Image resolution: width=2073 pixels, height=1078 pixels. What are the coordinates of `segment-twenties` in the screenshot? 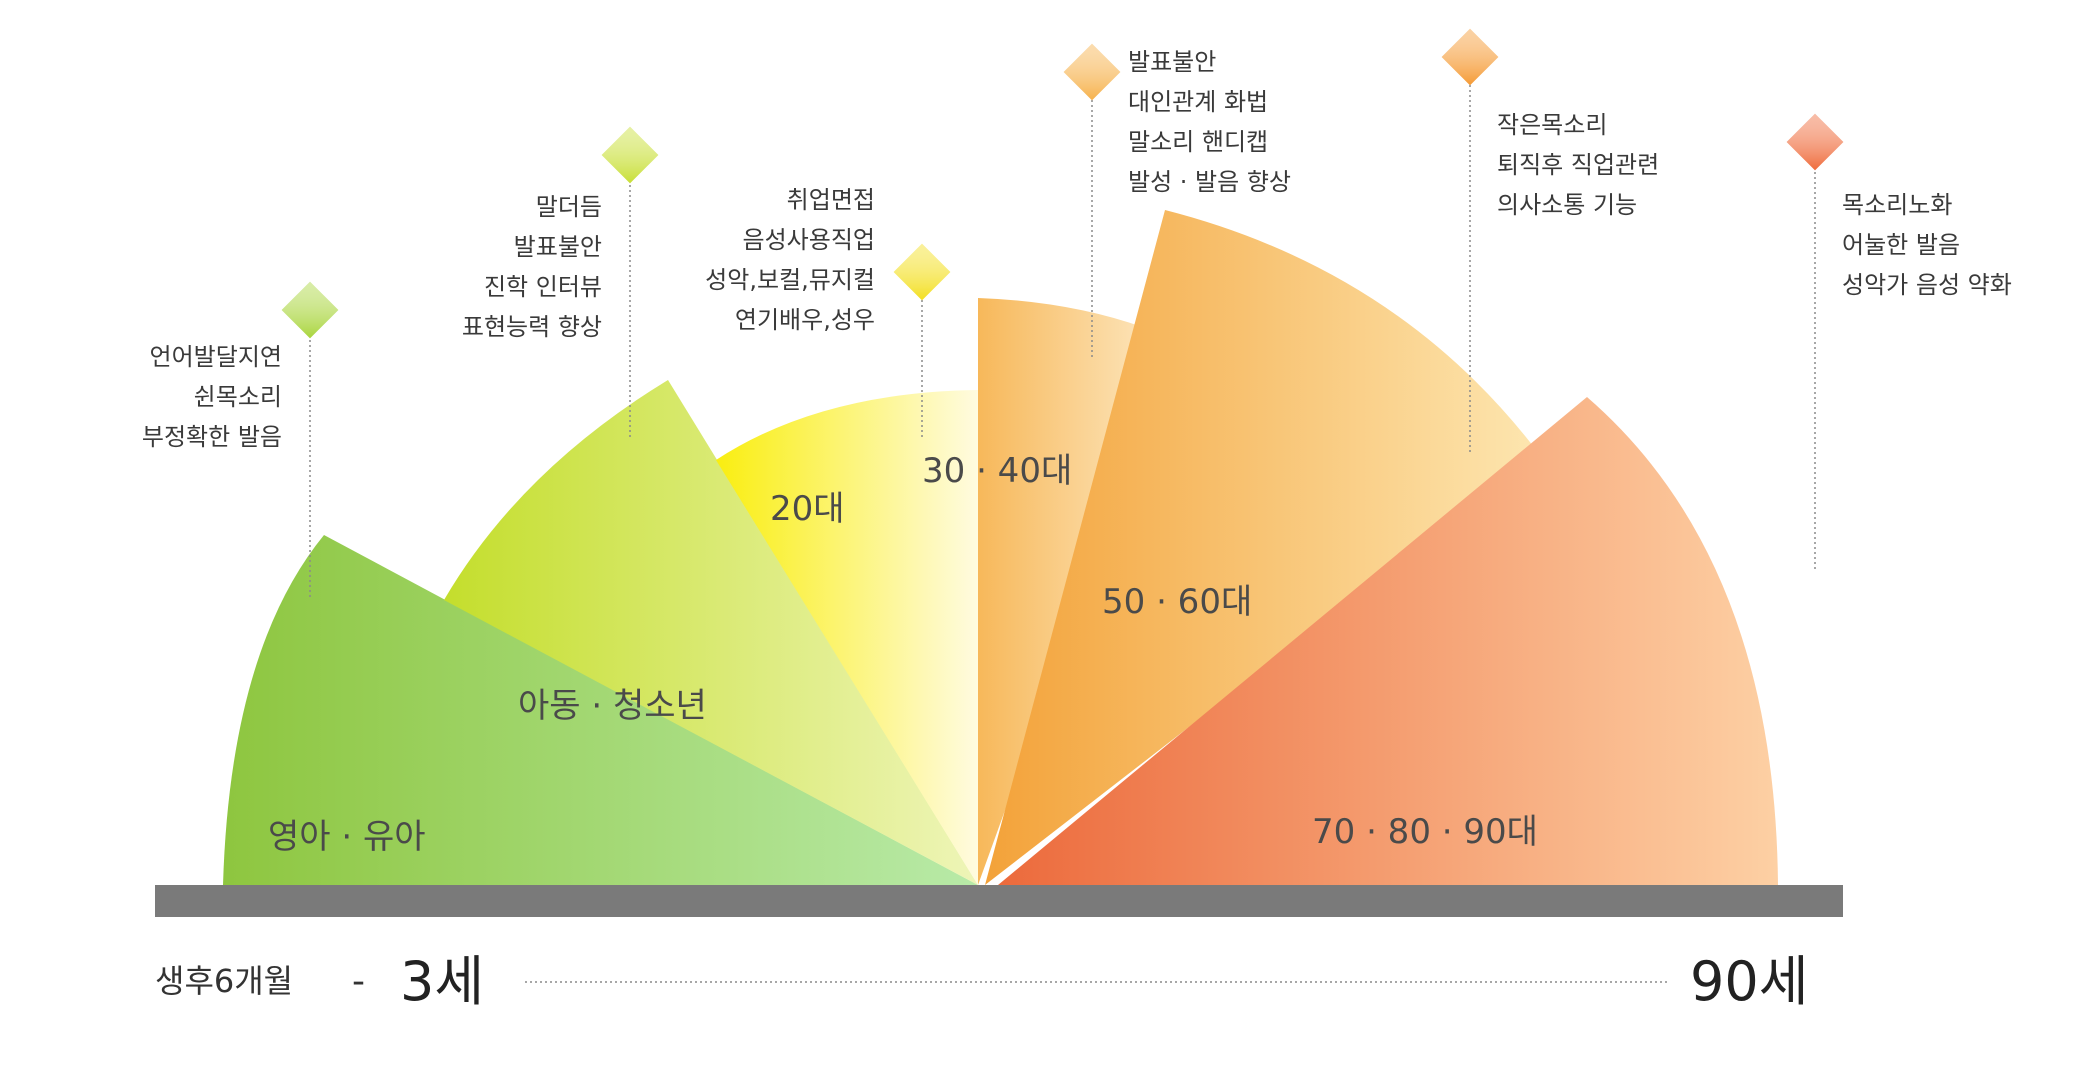 It's located at (847, 637).